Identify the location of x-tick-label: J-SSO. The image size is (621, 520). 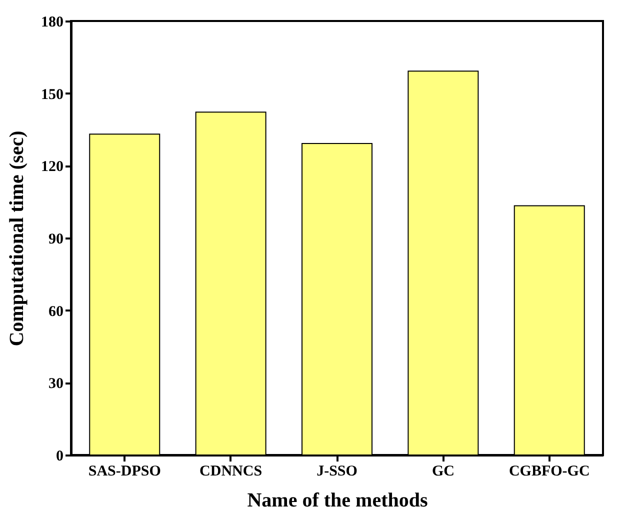
(337, 472).